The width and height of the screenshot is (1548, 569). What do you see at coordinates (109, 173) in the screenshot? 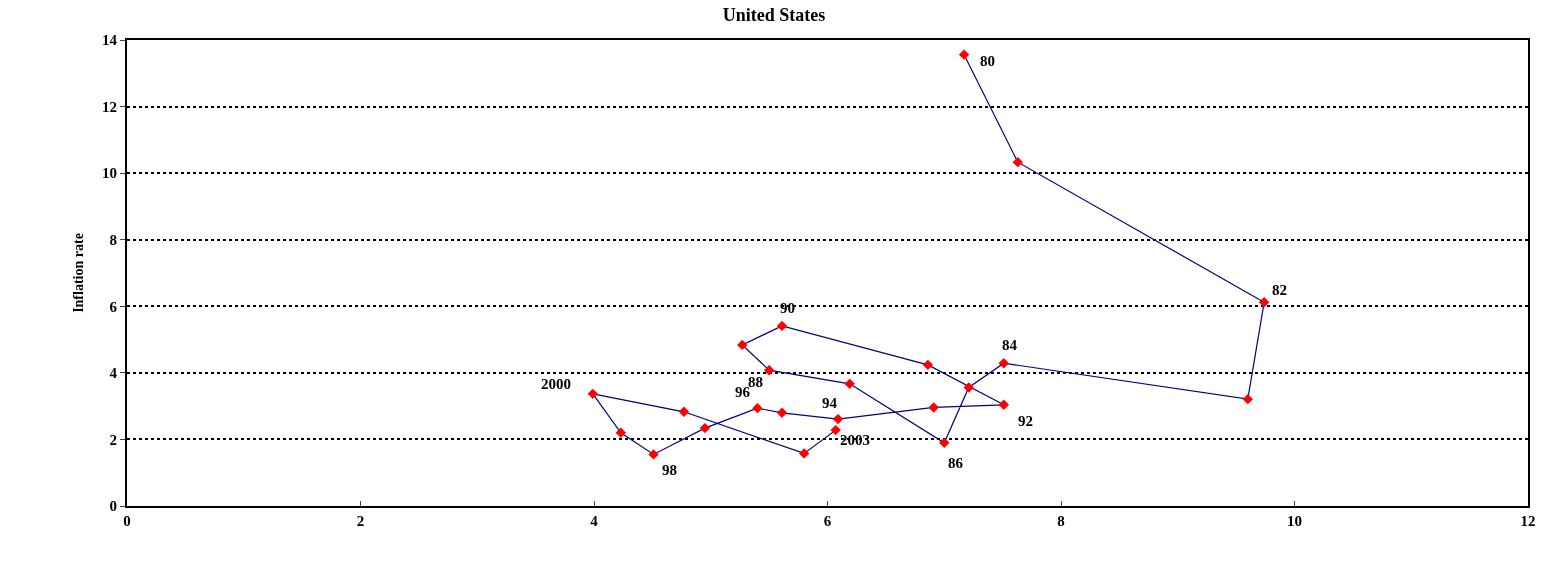
I see `y-tick-label: 10` at bounding box center [109, 173].